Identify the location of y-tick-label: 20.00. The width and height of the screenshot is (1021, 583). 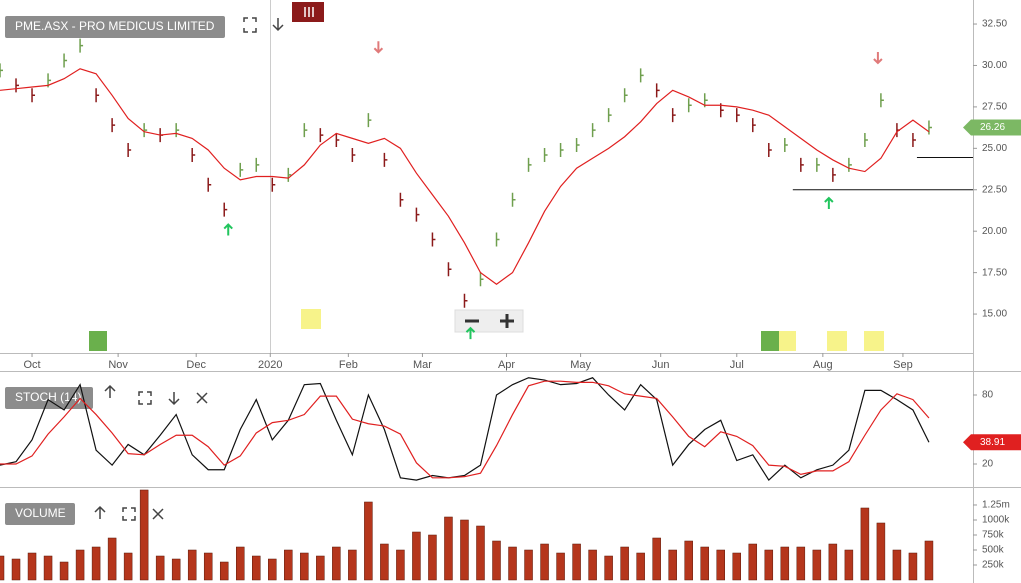
(994, 231).